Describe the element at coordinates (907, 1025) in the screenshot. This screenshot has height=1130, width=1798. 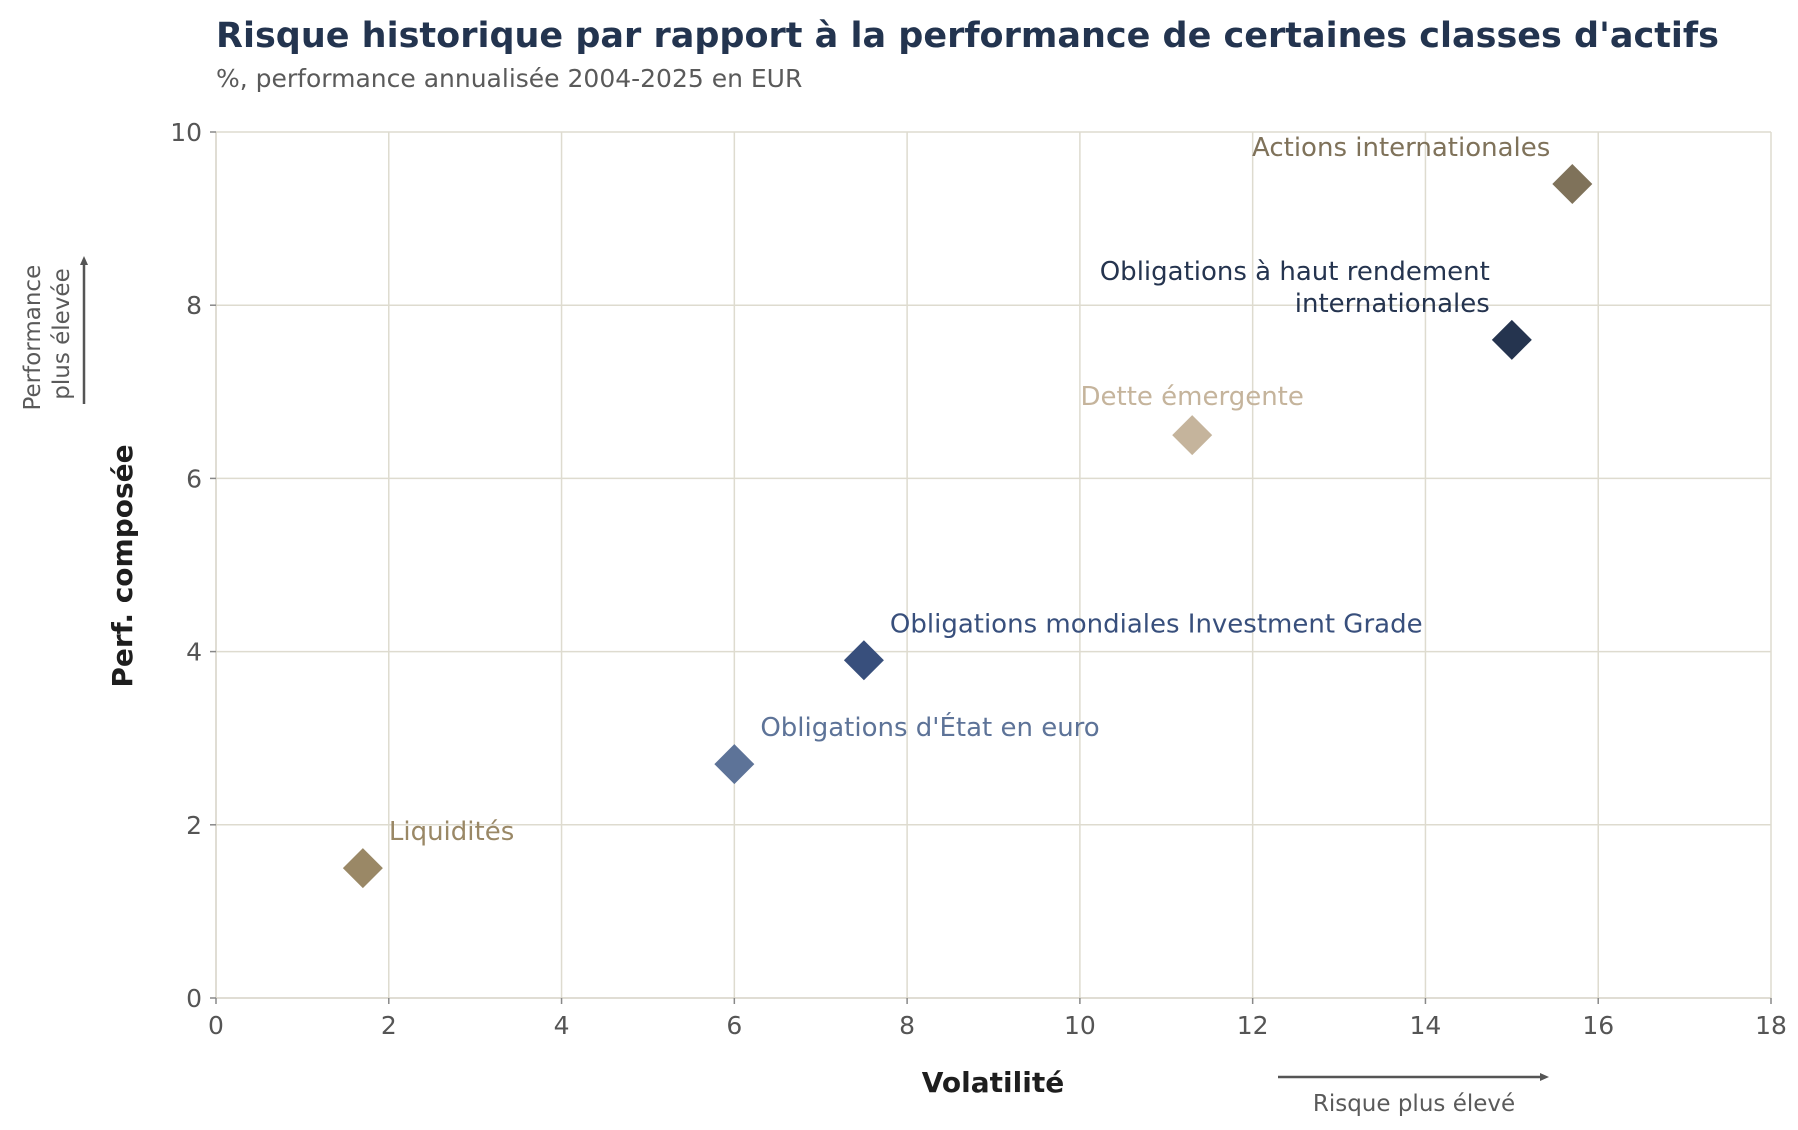
I see `x-tick-label: 8` at that location.